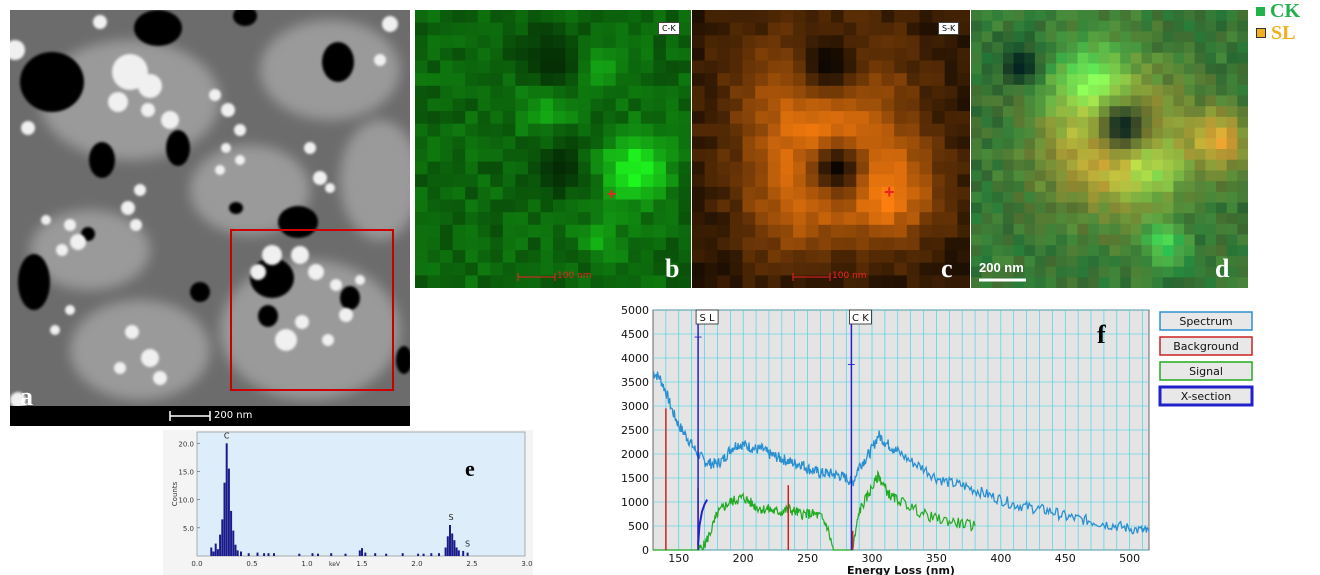  Describe the element at coordinates (1283, 33) in the screenshot. I see `legend-label-sl: SL` at that location.